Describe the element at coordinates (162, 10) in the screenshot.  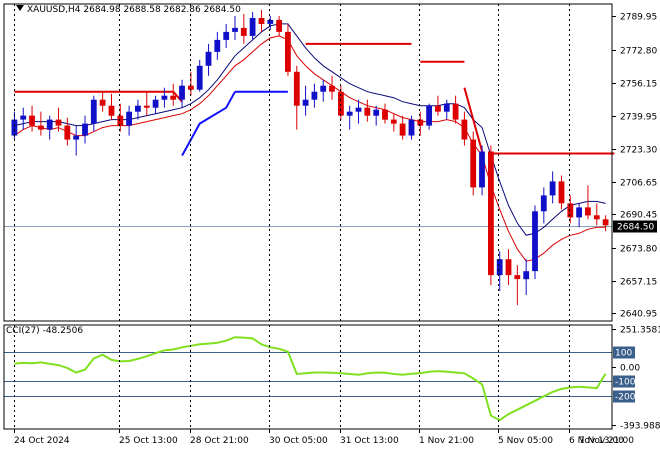
I see `ohlc-values: 2684.98 2688.58 2682.86 2684.50` at that location.